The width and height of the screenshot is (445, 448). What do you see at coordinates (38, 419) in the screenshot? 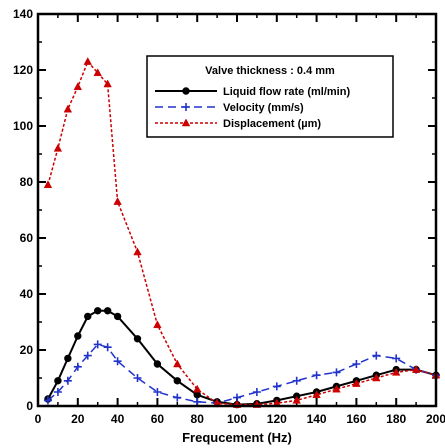
I see `x-tick-label: 0` at bounding box center [38, 419].